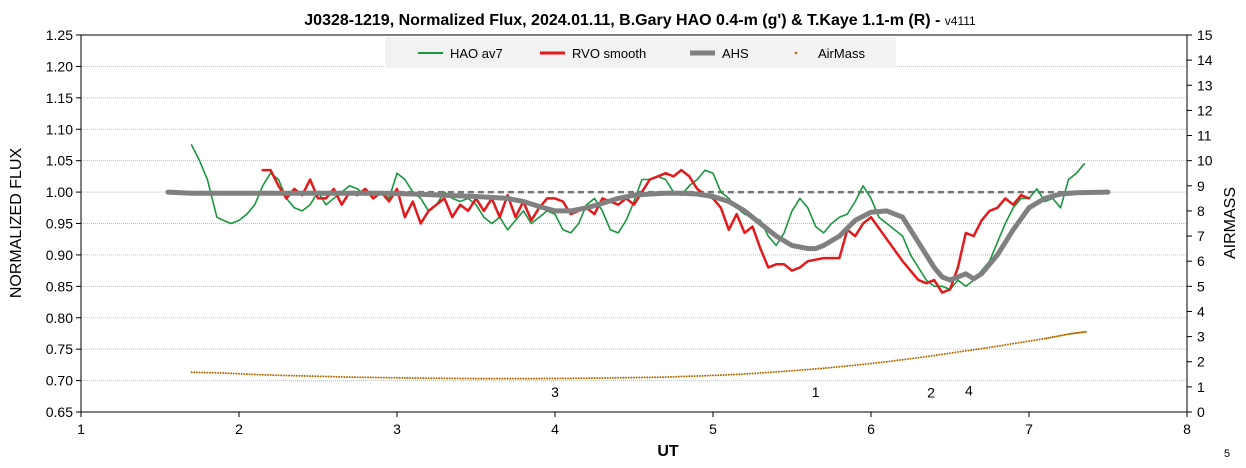 Image resolution: width=1246 pixels, height=468 pixels. I want to click on x-axis-title: UT, so click(668, 451).